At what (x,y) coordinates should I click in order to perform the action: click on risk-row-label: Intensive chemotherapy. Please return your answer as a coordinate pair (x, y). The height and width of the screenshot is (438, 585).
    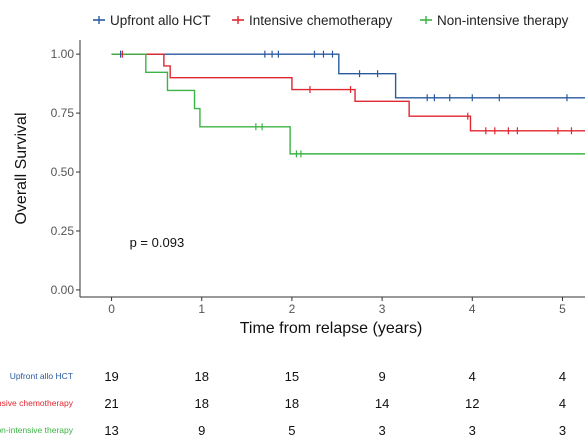
    Looking at the image, I should click on (37, 403).